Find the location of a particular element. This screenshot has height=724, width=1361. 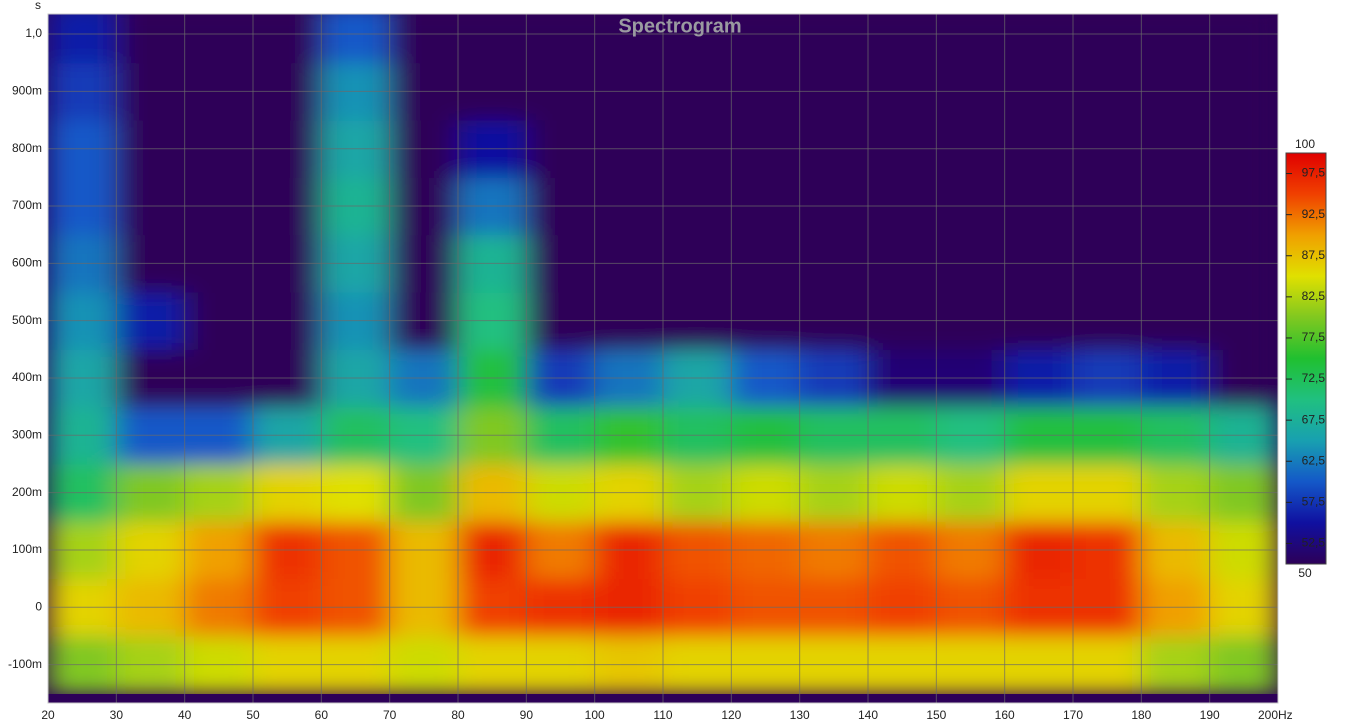

colorbar-tick-label: 72,5 is located at coordinates (1314, 378).